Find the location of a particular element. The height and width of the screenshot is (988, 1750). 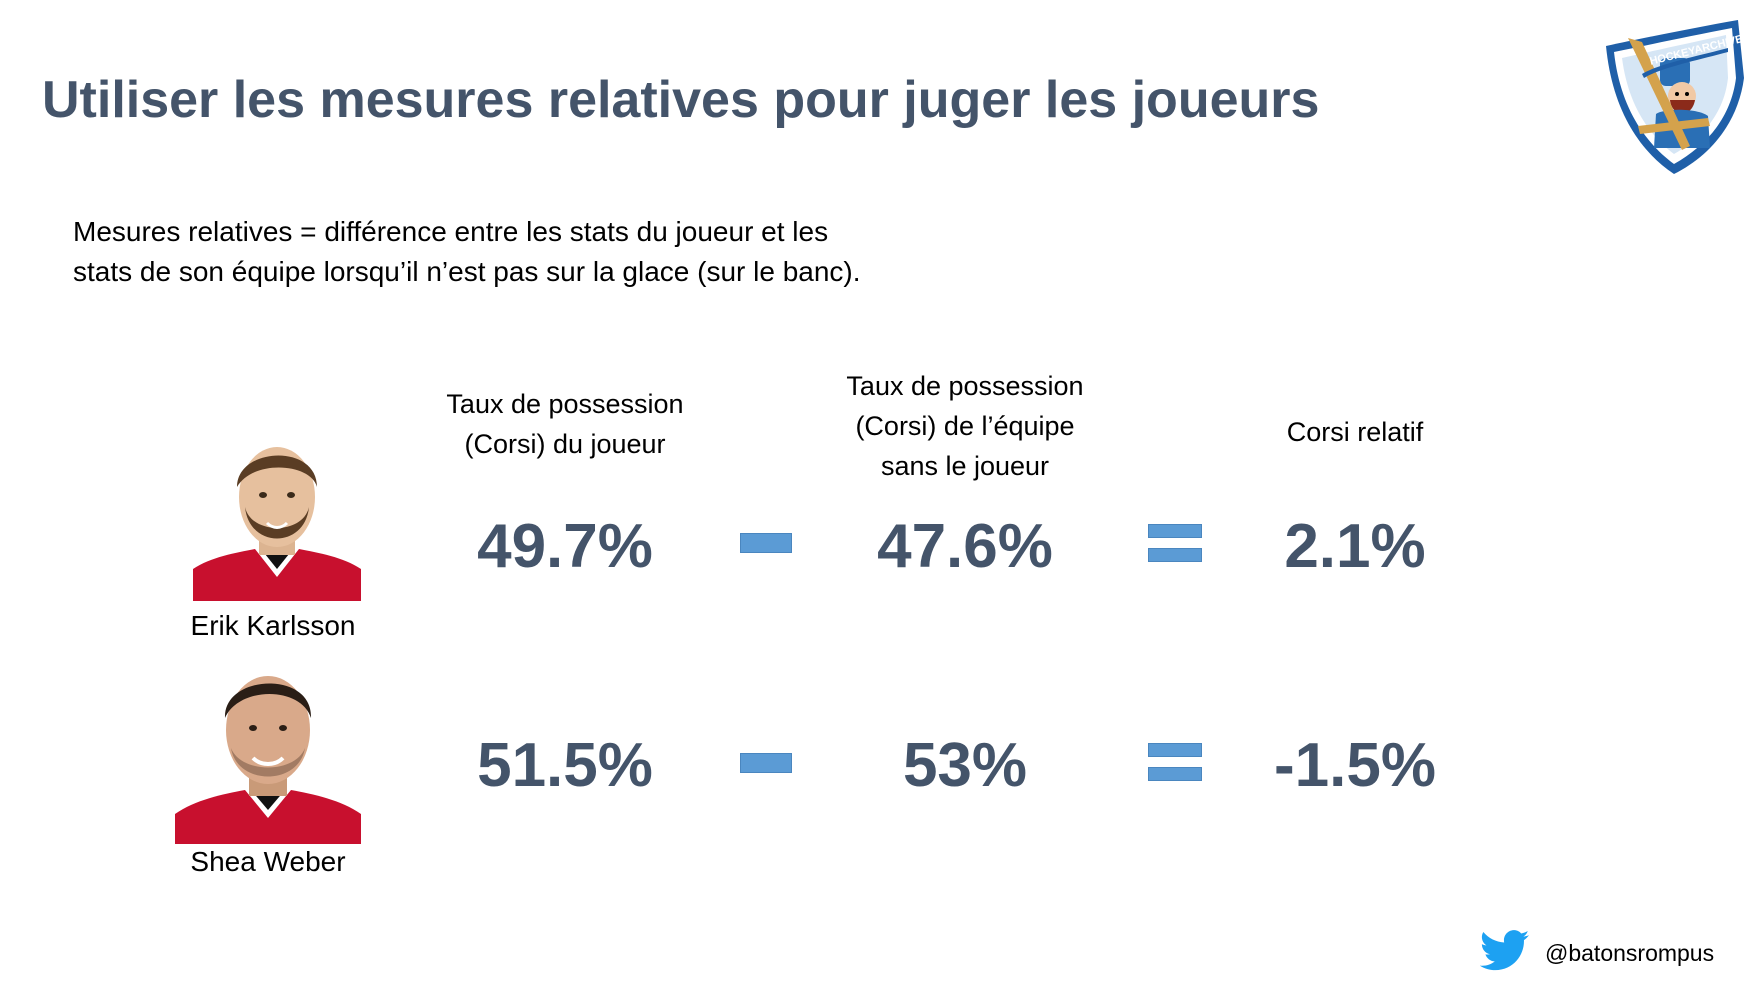

player-photo-karlsson is located at coordinates (277, 524).